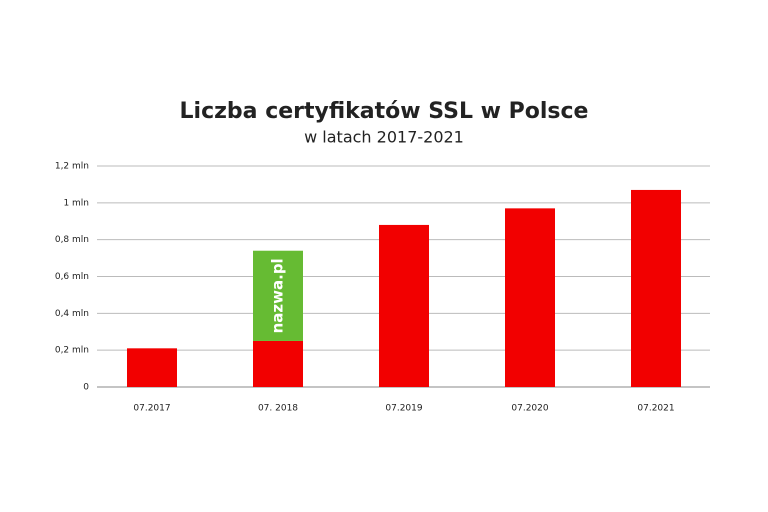 Image resolution: width=768 pixels, height=512 pixels. What do you see at coordinates (384, 137) in the screenshot?
I see `chart-subtitle: w latach 2017-2021` at bounding box center [384, 137].